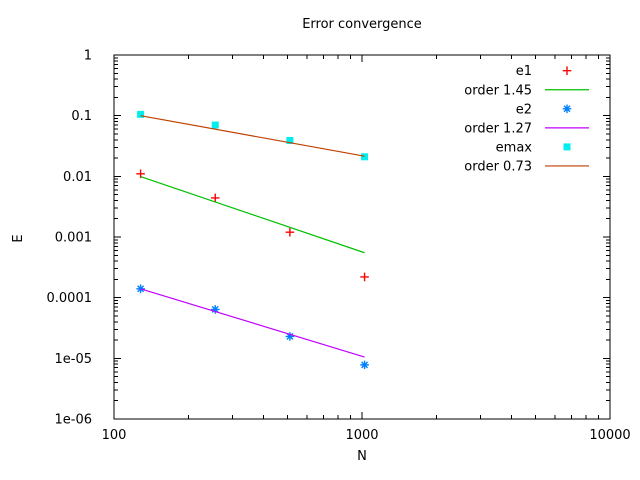 Image resolution: width=640 pixels, height=480 pixels. What do you see at coordinates (81, 116) in the screenshot?
I see `y-tick-label: 0.1` at bounding box center [81, 116].